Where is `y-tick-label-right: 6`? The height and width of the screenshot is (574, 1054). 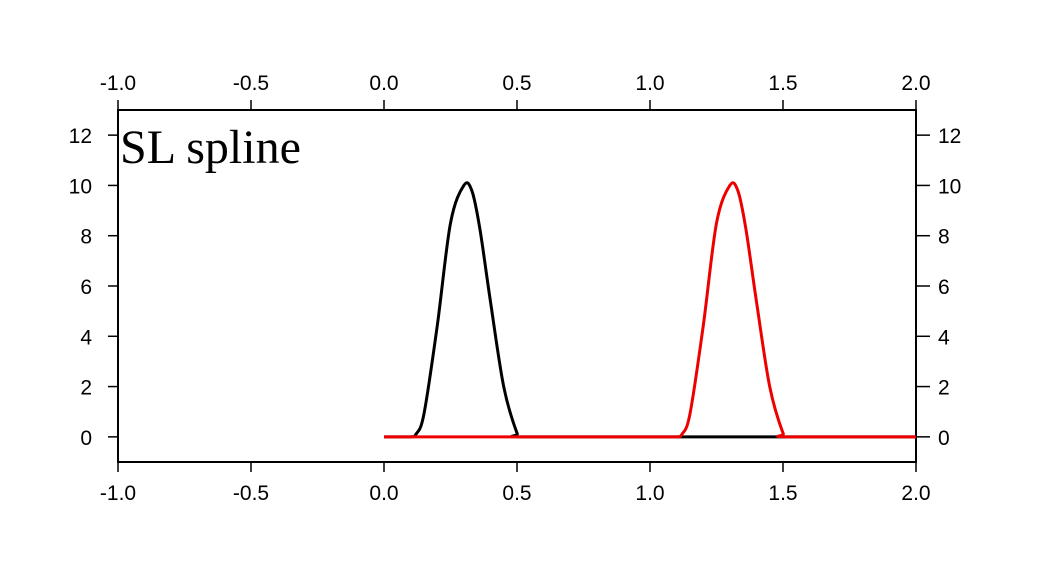 y-tick-label-right: 6 is located at coordinates (944, 287).